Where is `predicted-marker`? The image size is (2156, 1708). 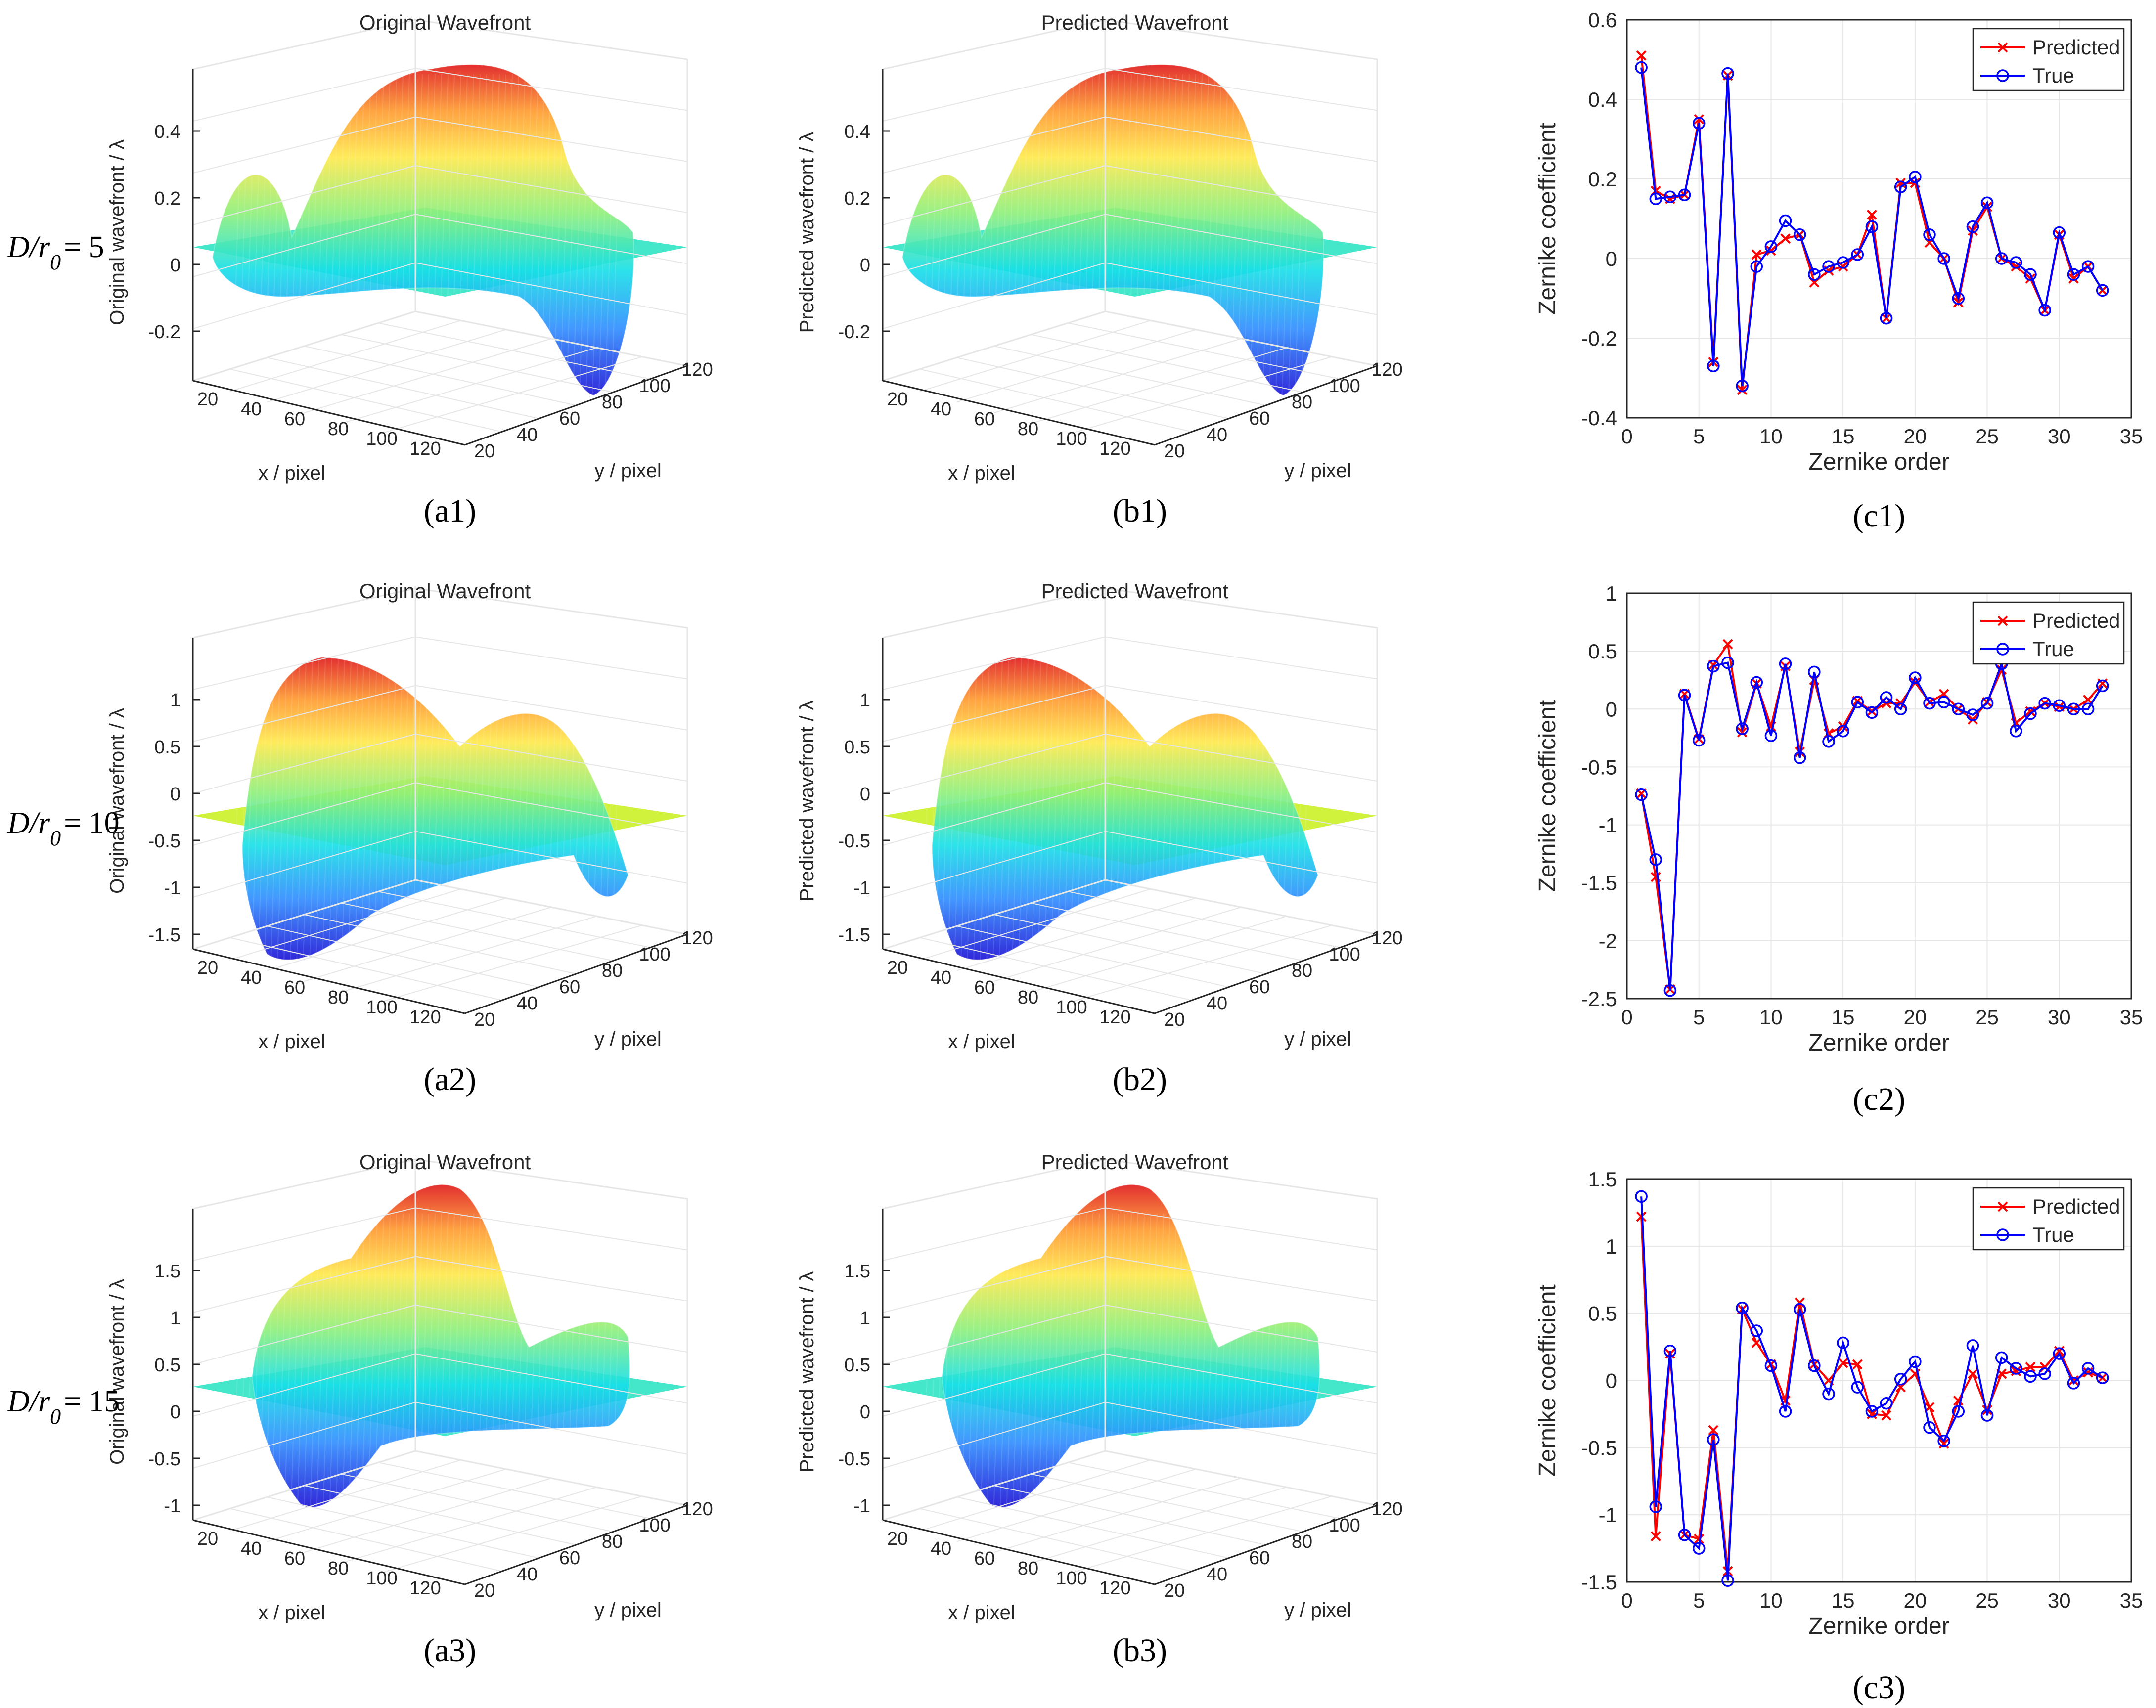 predicted-marker is located at coordinates (2030, 1366).